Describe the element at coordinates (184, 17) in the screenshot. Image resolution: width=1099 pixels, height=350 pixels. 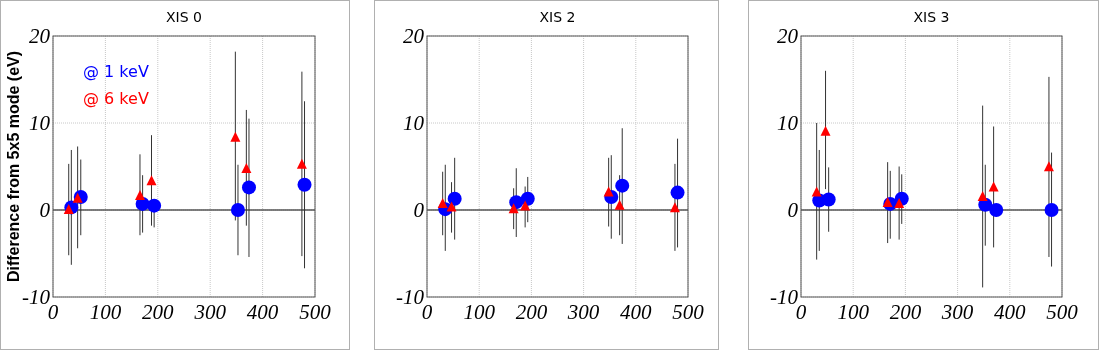
I see `chart-title: XIS 0` at that location.